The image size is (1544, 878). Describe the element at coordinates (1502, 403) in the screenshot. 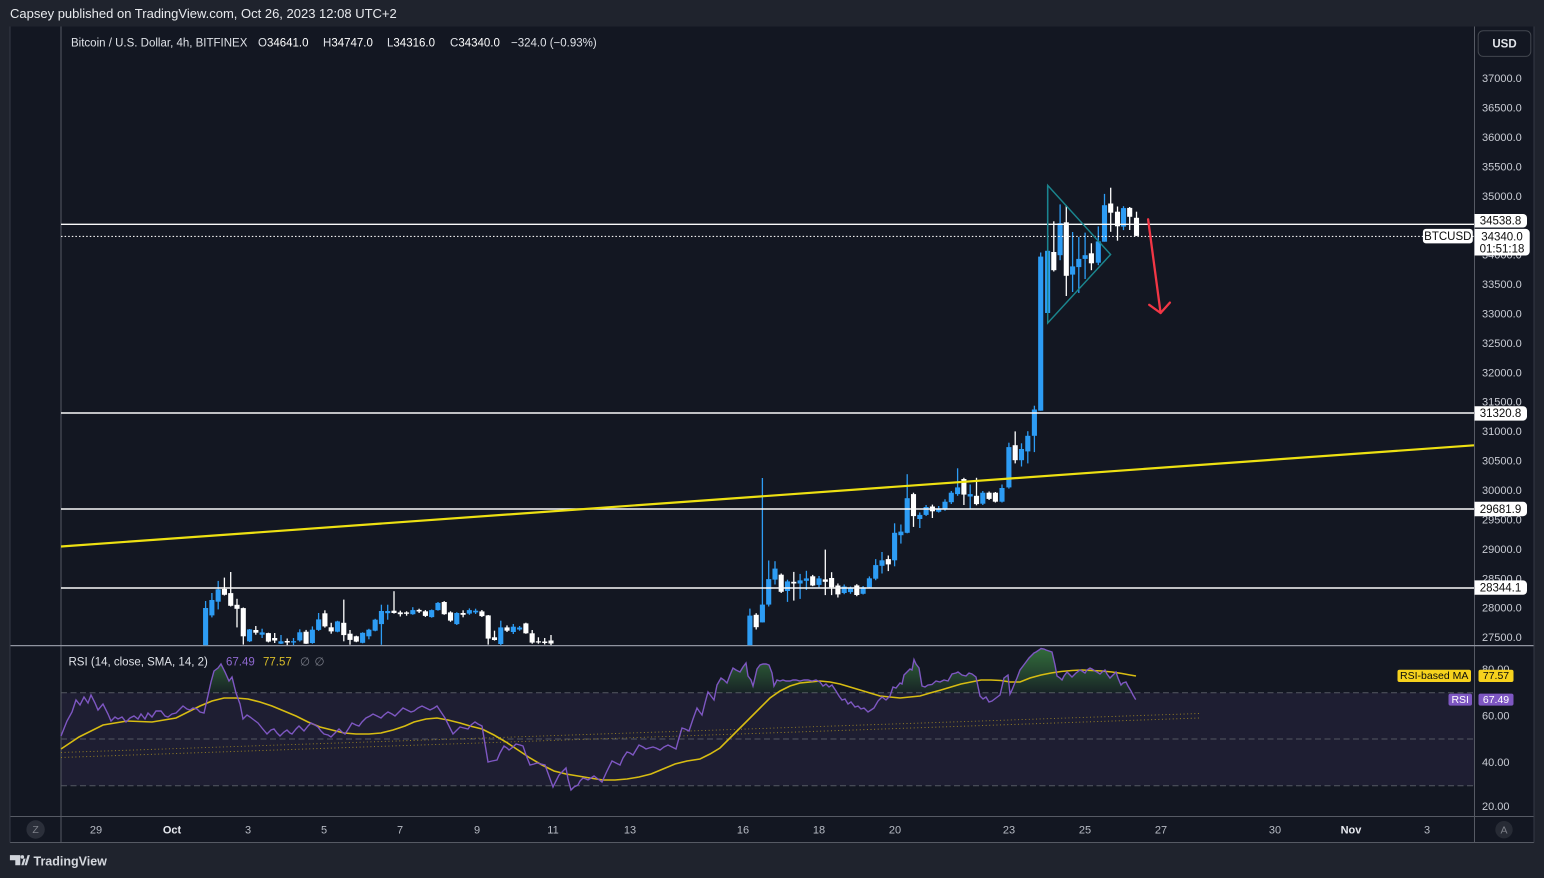

I see `svg-text: 31500.0` at that location.